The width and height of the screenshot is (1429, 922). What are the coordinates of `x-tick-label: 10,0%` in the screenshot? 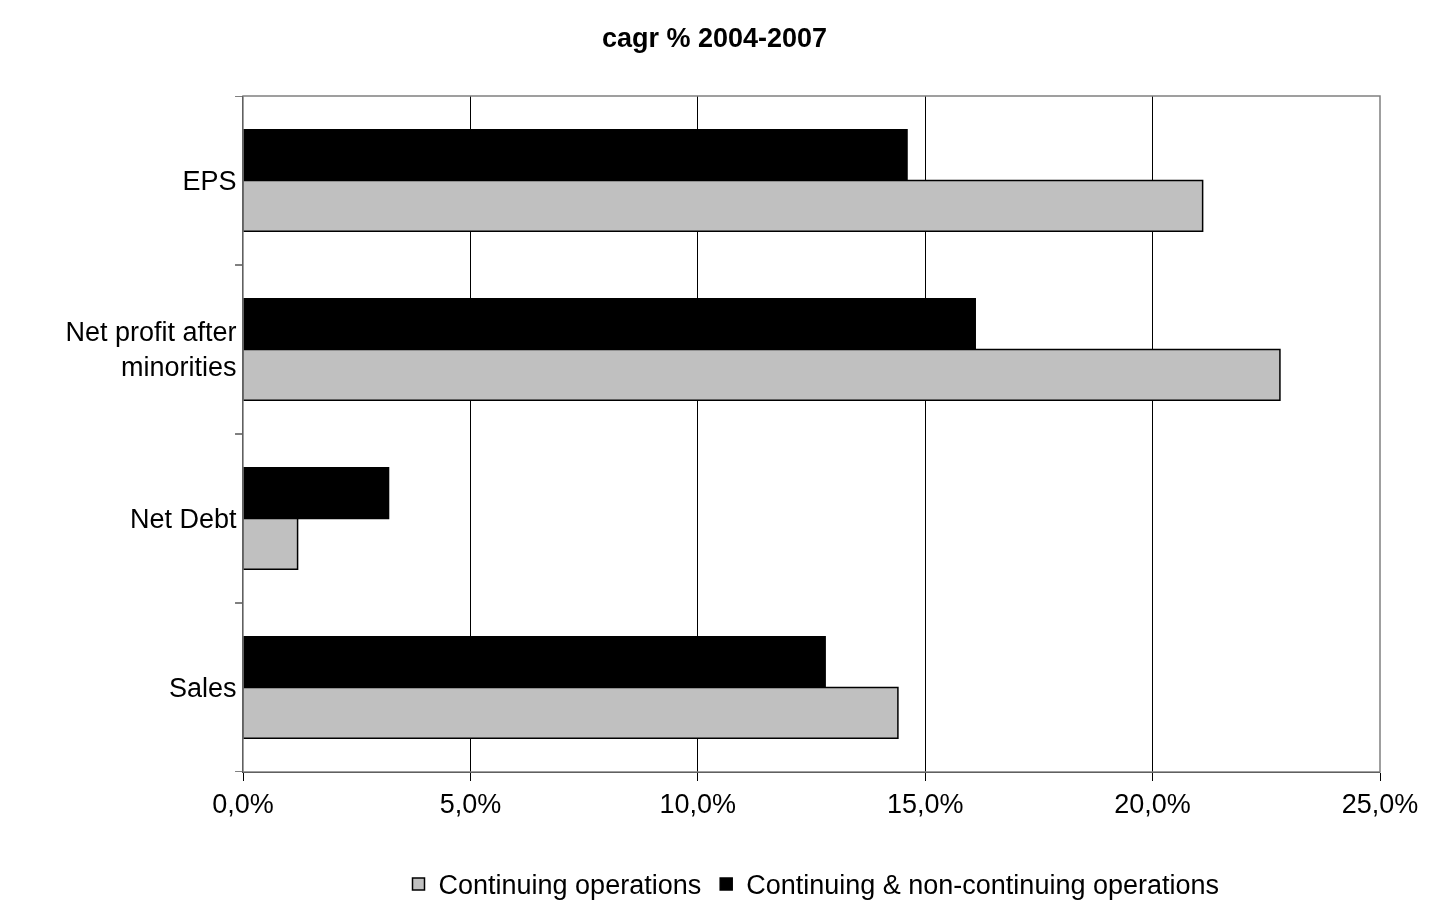 It's located at (698, 804).